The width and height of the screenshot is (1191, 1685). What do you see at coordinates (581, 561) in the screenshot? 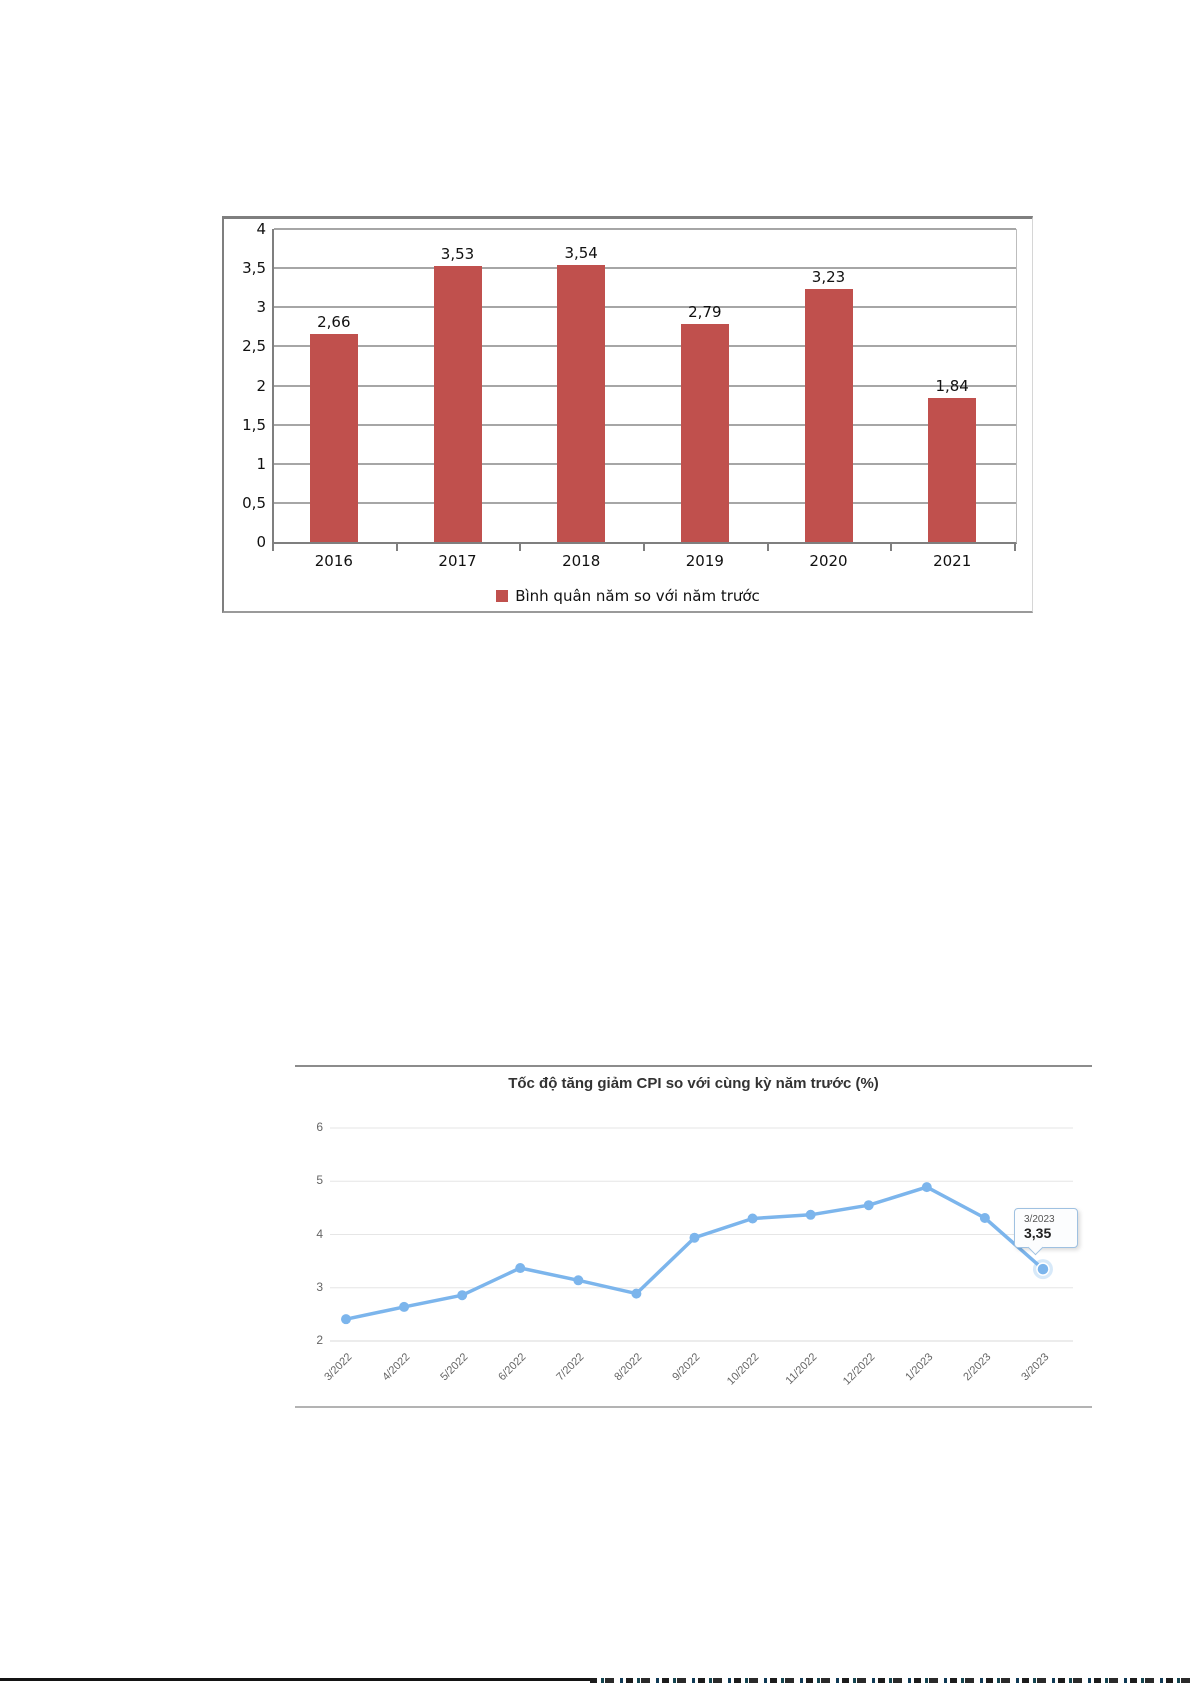
I see `x-axis-label: 2018` at bounding box center [581, 561].